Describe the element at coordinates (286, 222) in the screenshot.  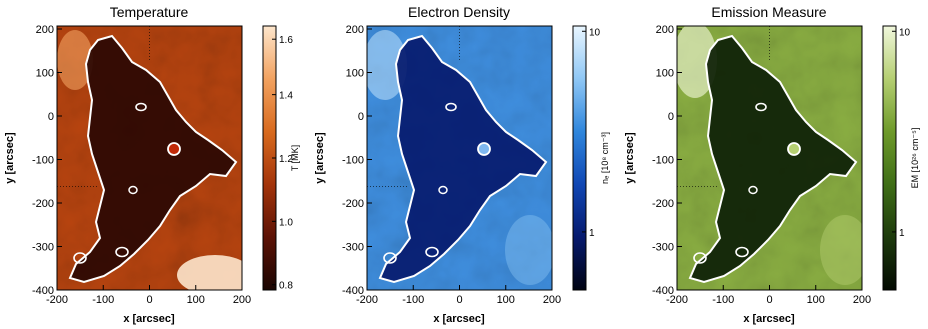
I see `colorbar-tick-label: 1.0` at that location.